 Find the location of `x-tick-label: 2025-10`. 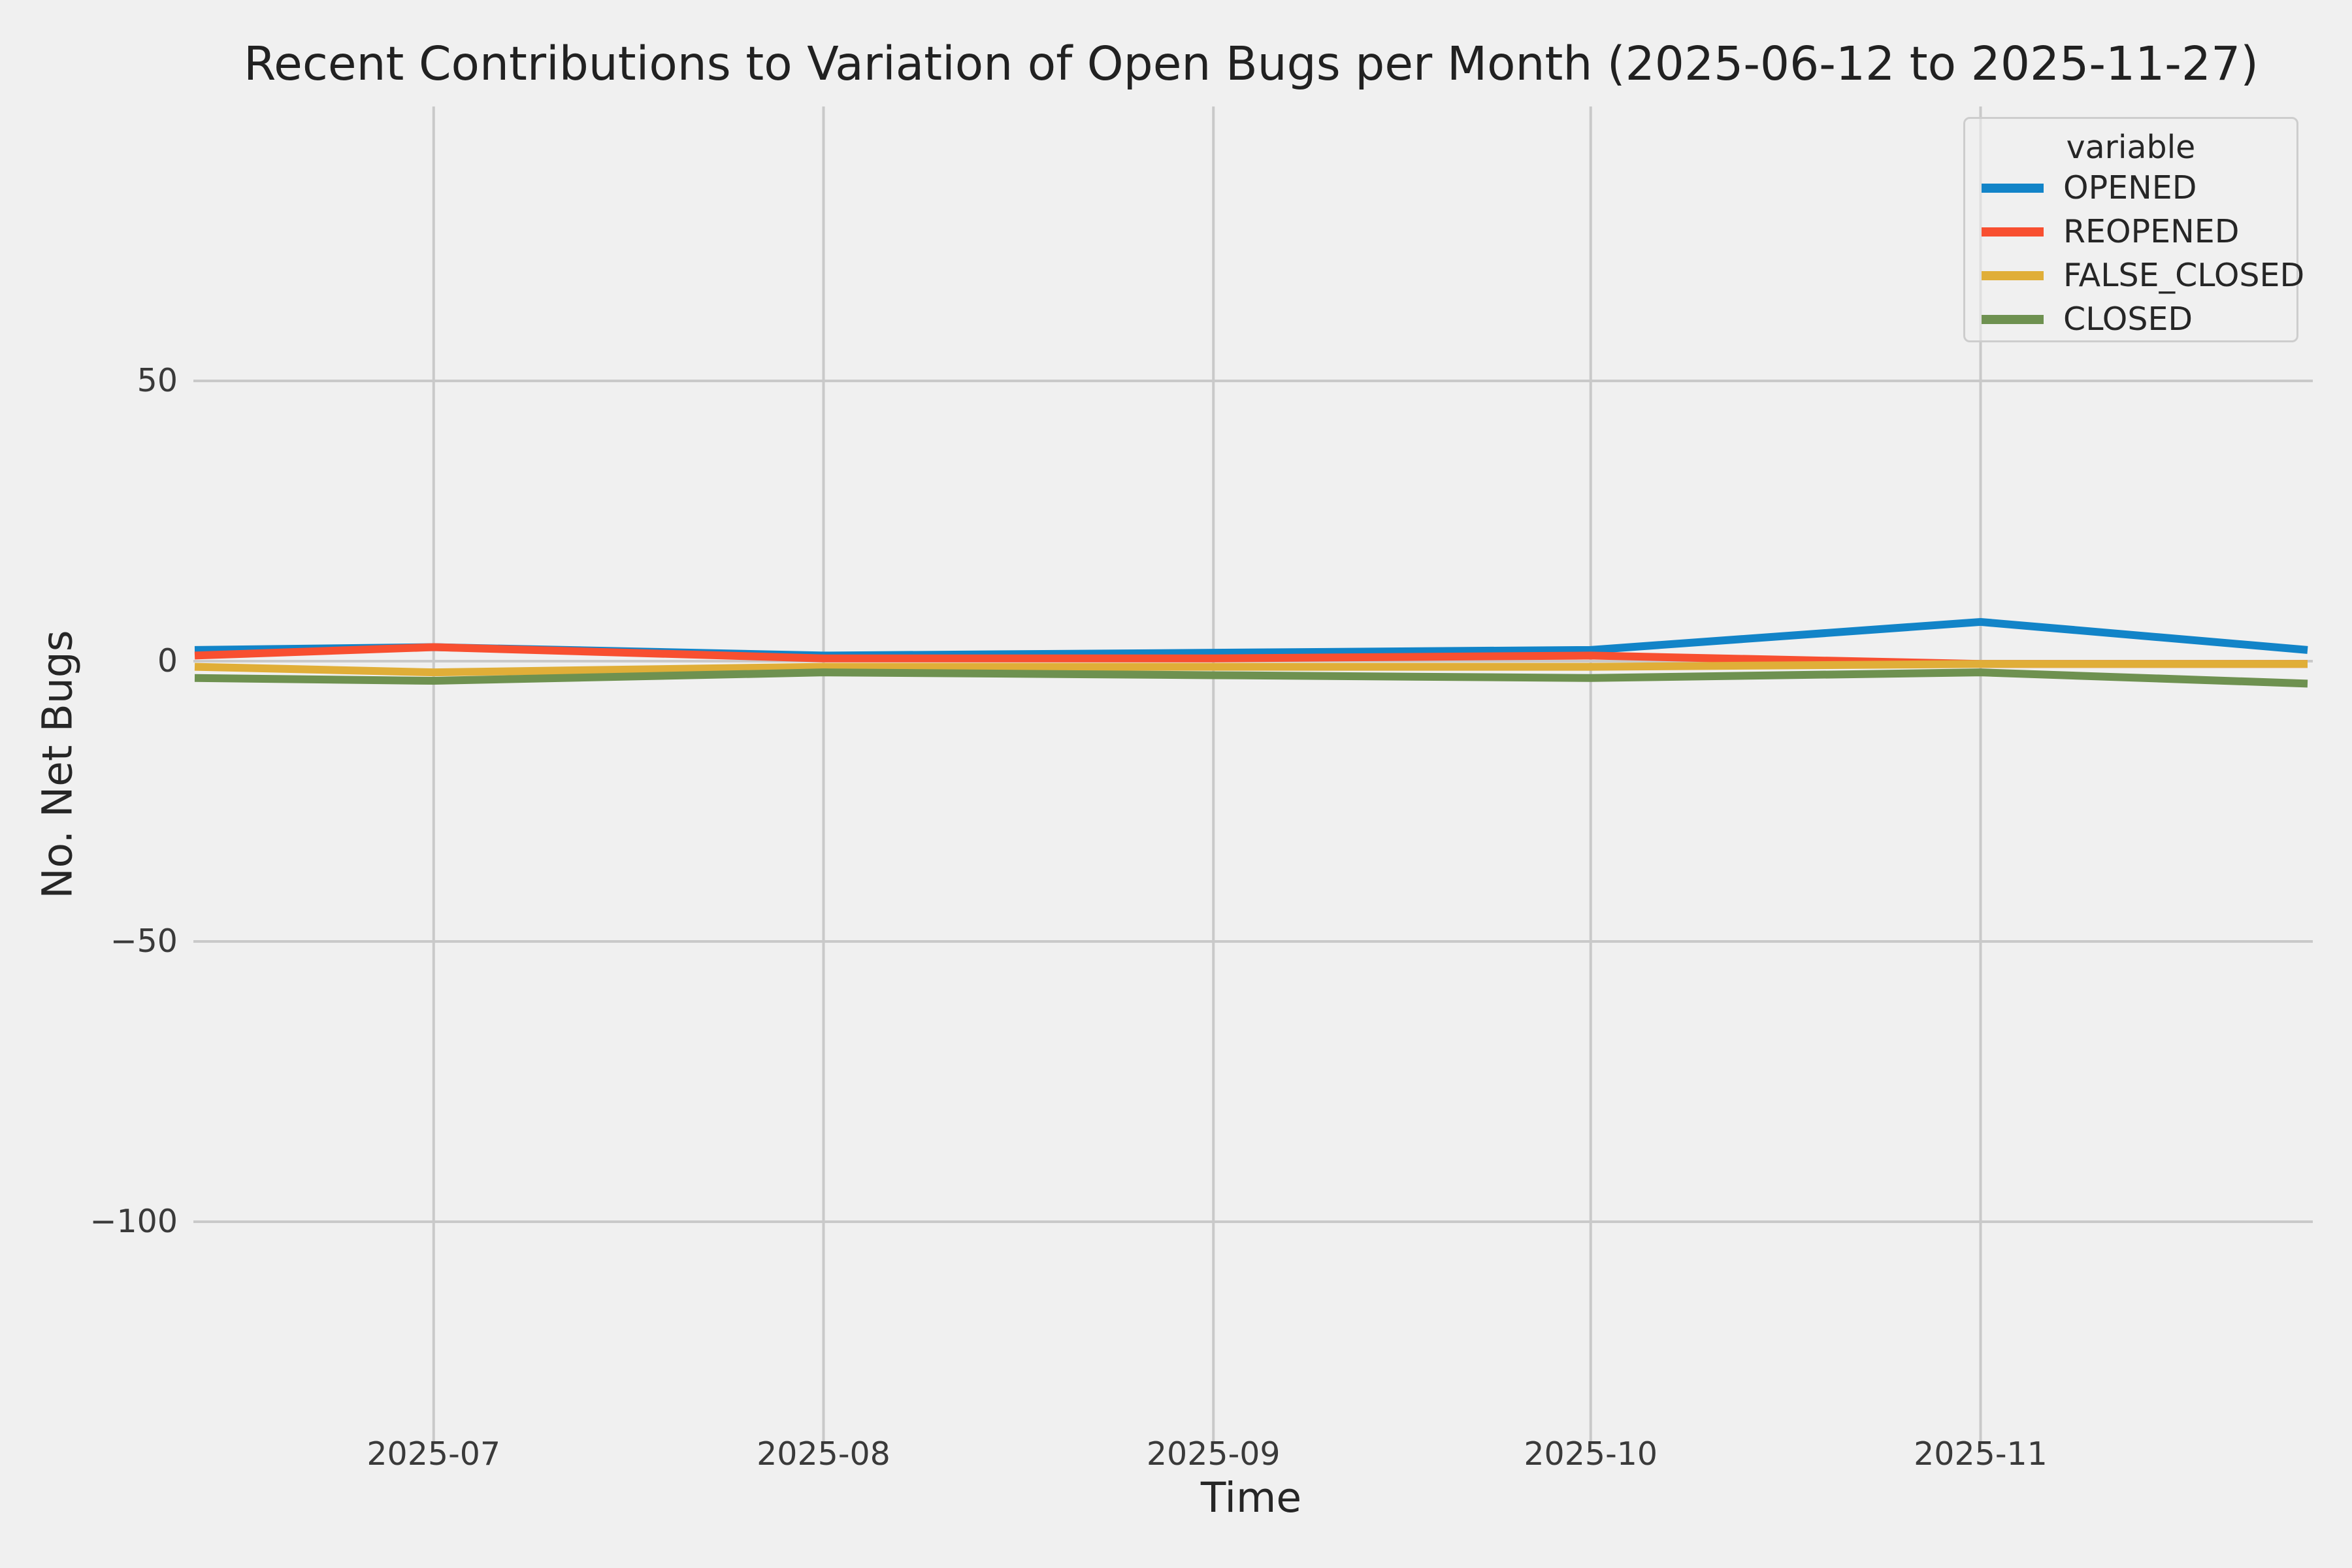

x-tick-label: 2025-10 is located at coordinates (1591, 1454).